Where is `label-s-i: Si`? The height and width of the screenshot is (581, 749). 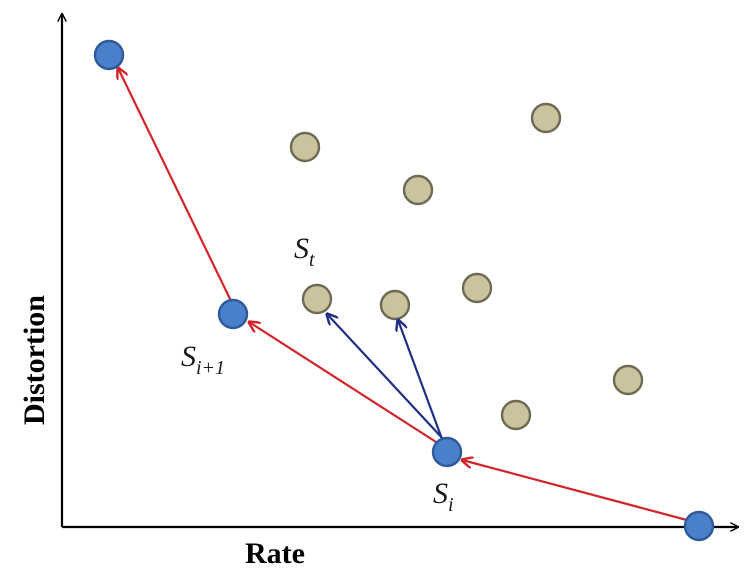 label-s-i: Si is located at coordinates (443, 496).